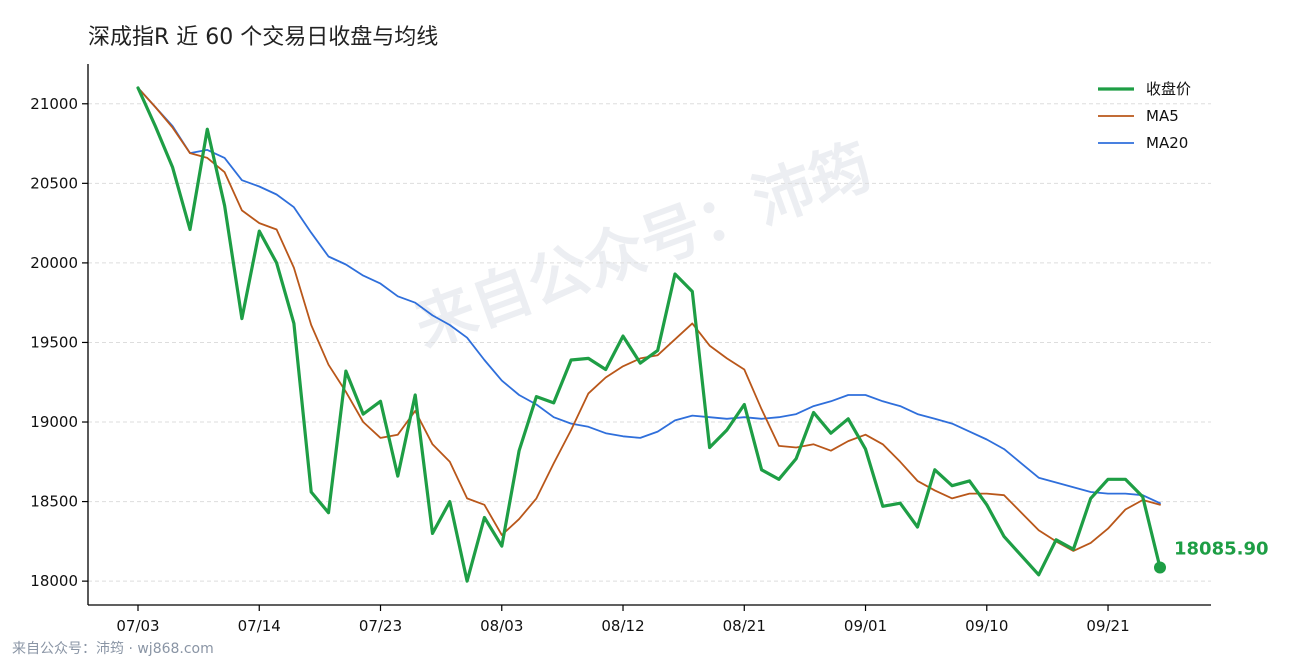  I want to click on legend-label: MA20, so click(1167, 143).